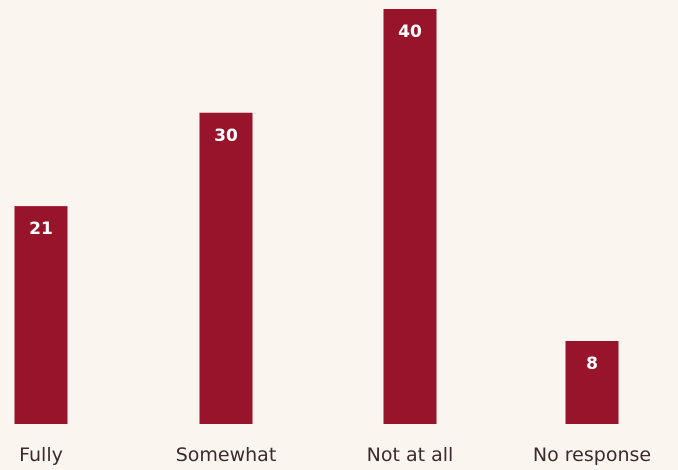  What do you see at coordinates (410, 32) in the screenshot?
I see `value-label-not-at-all: 40` at bounding box center [410, 32].